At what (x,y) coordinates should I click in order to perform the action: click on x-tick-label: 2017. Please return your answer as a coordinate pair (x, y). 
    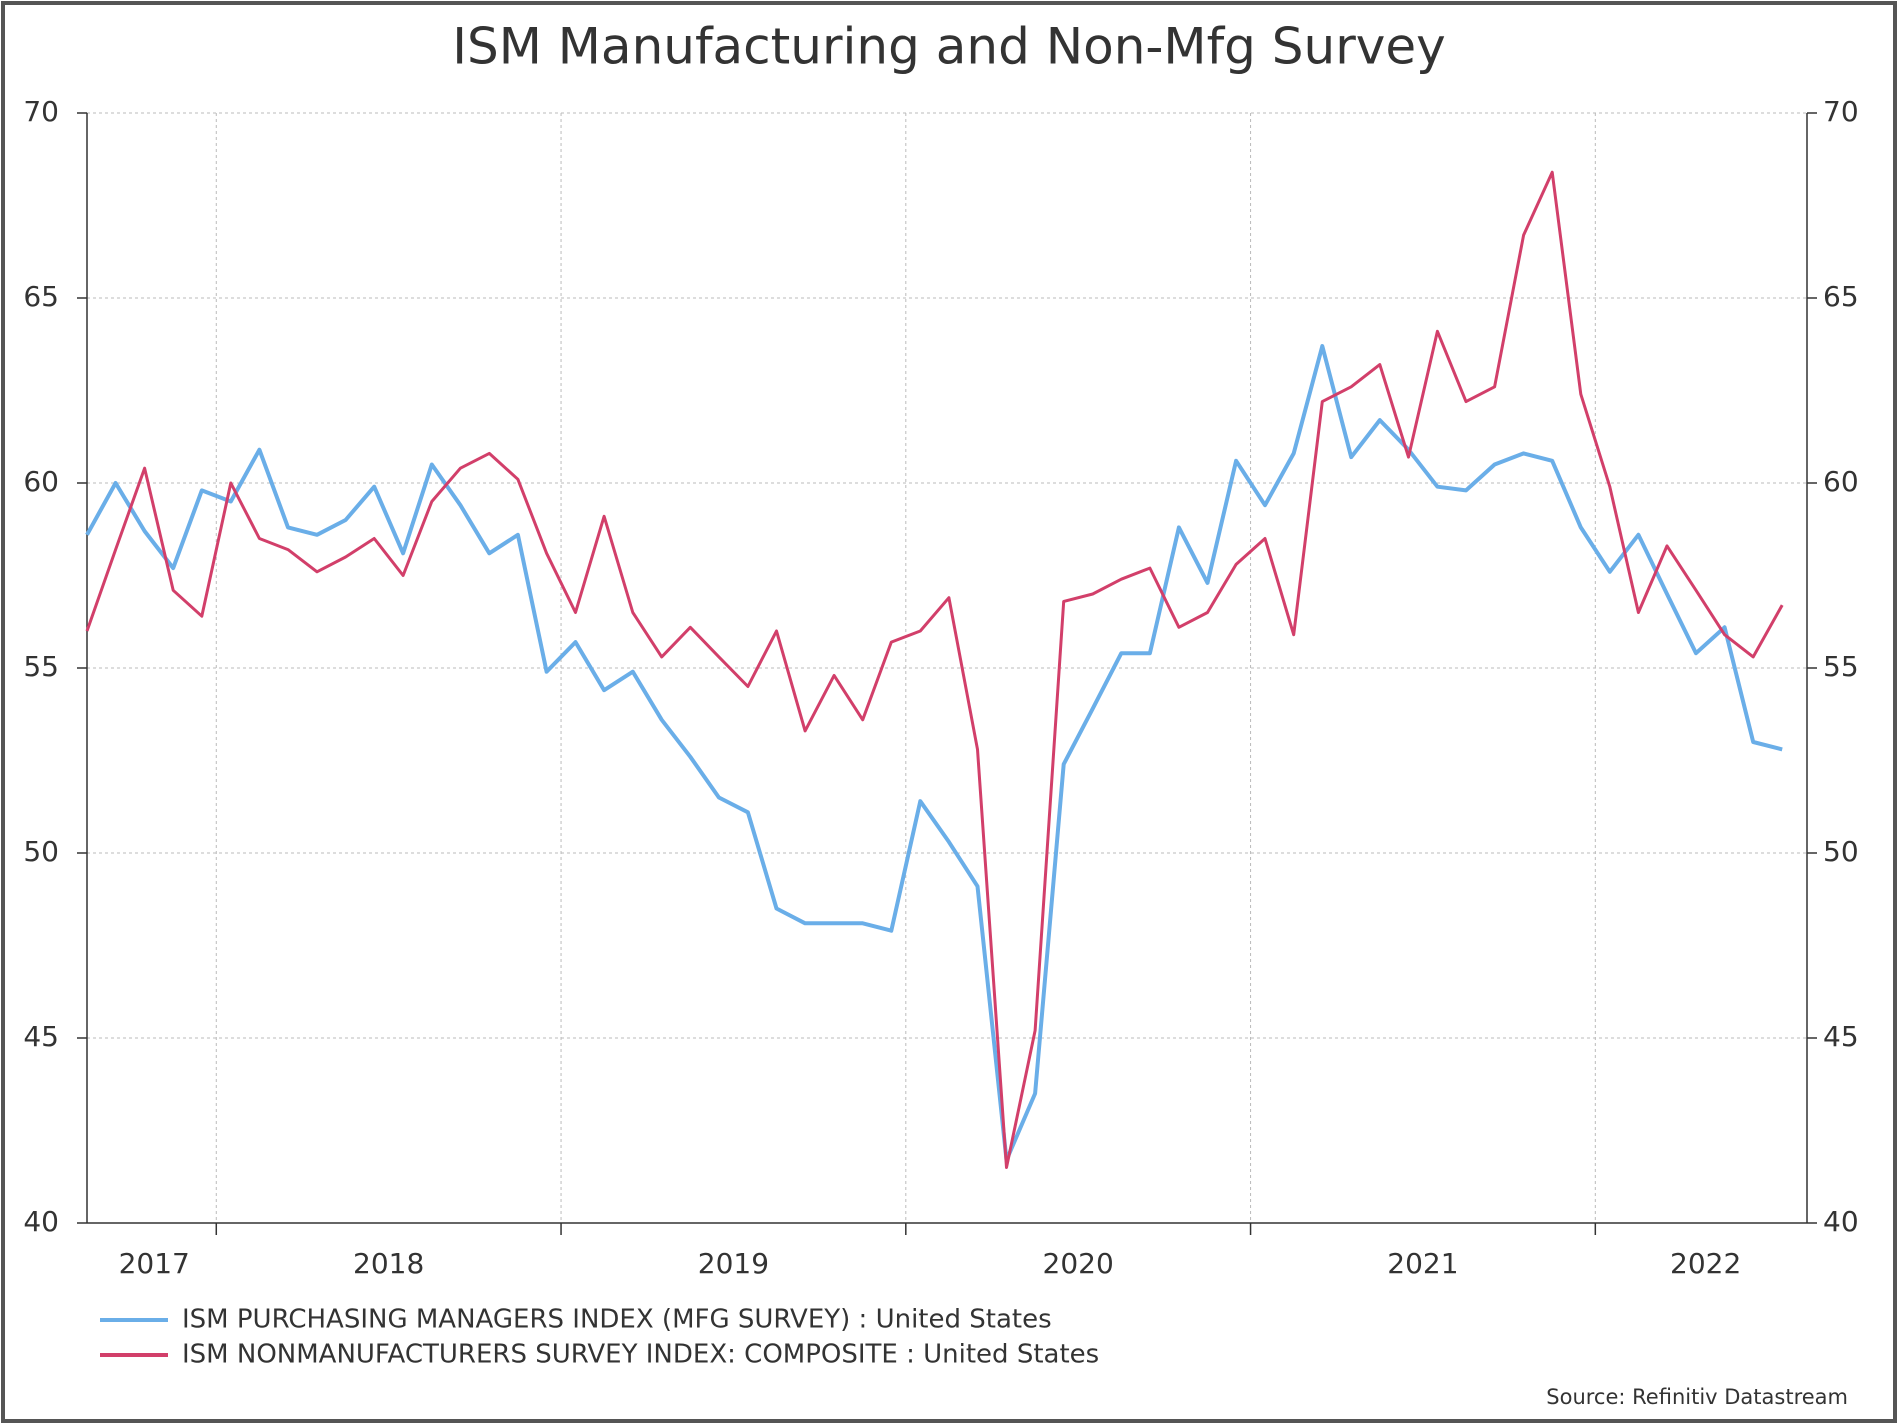
    Looking at the image, I should click on (154, 1263).